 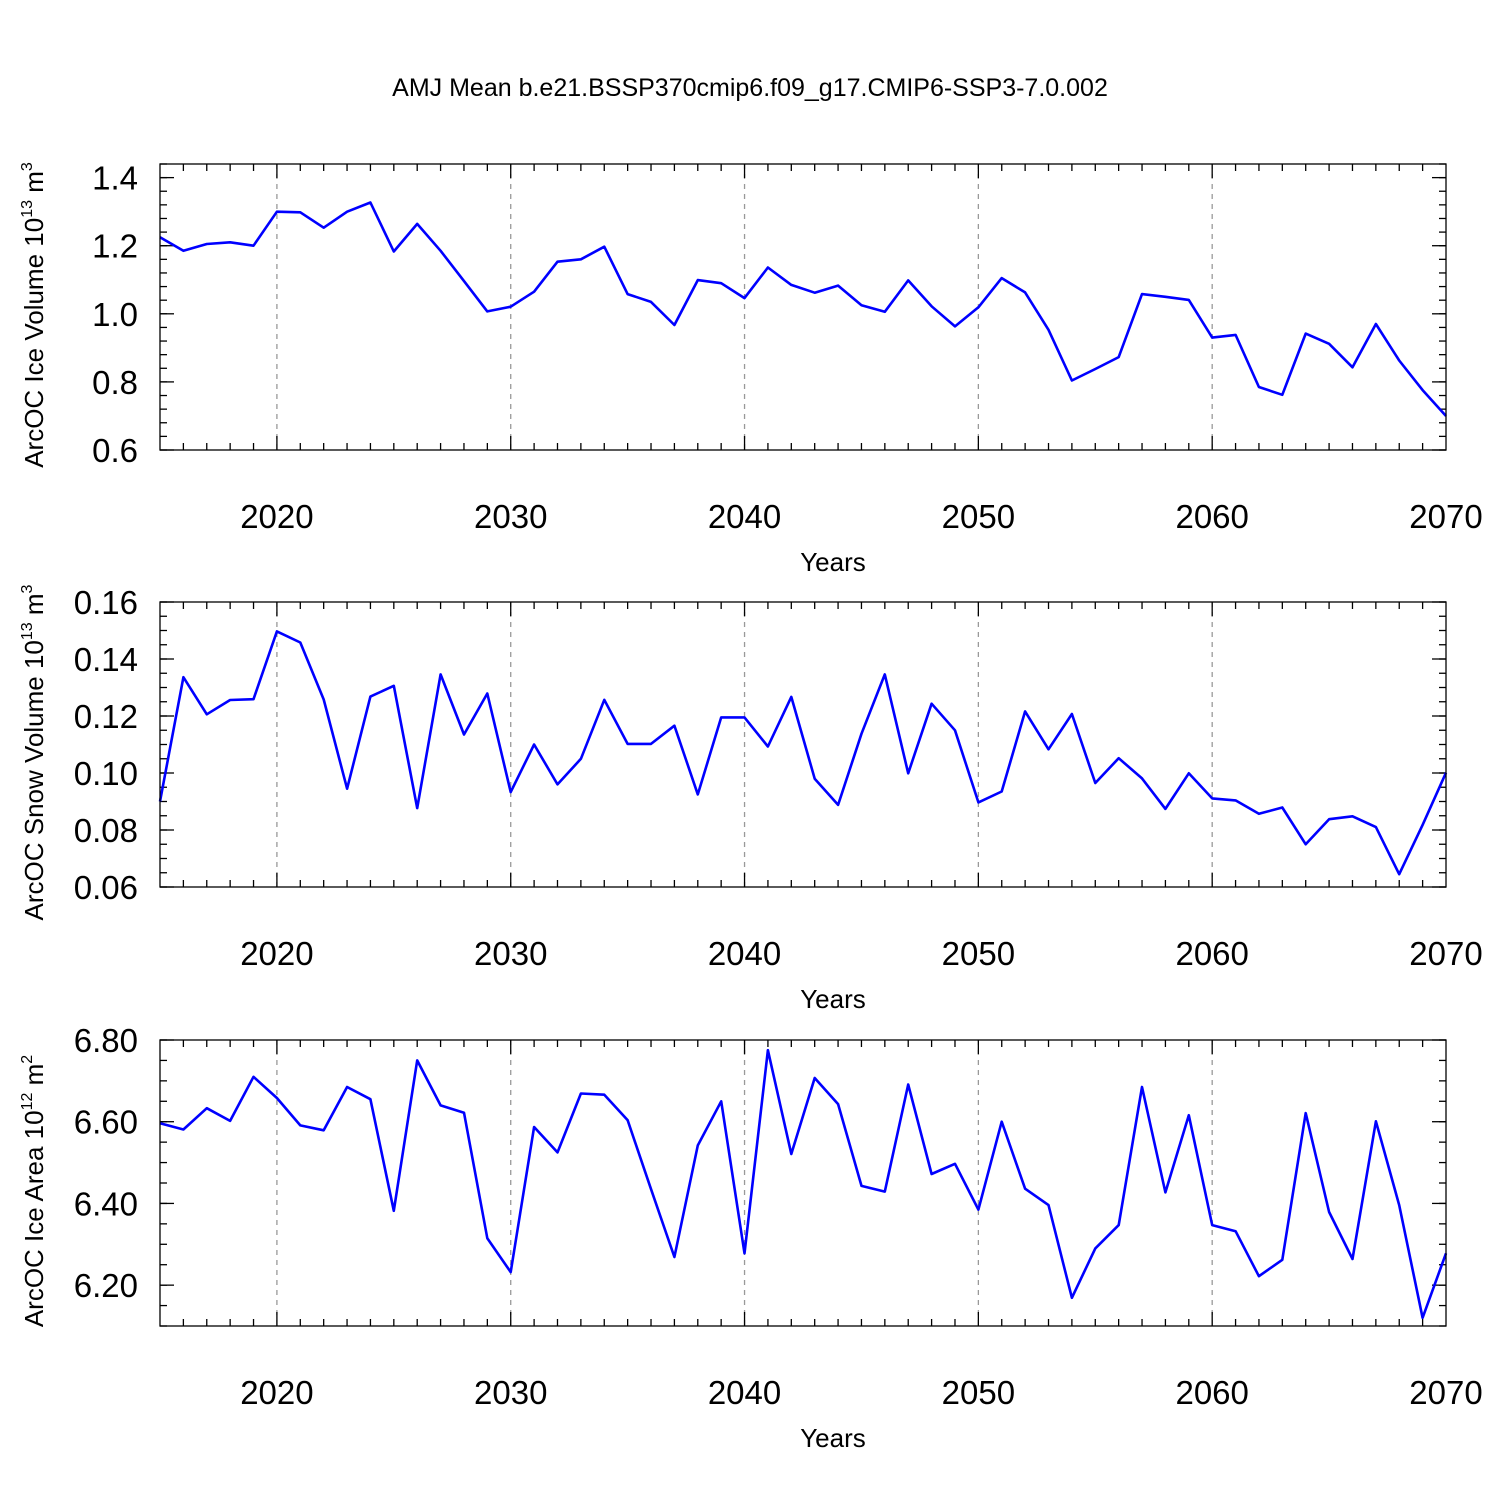 What do you see at coordinates (106, 830) in the screenshot?
I see `y-tick-label: 0.08` at bounding box center [106, 830].